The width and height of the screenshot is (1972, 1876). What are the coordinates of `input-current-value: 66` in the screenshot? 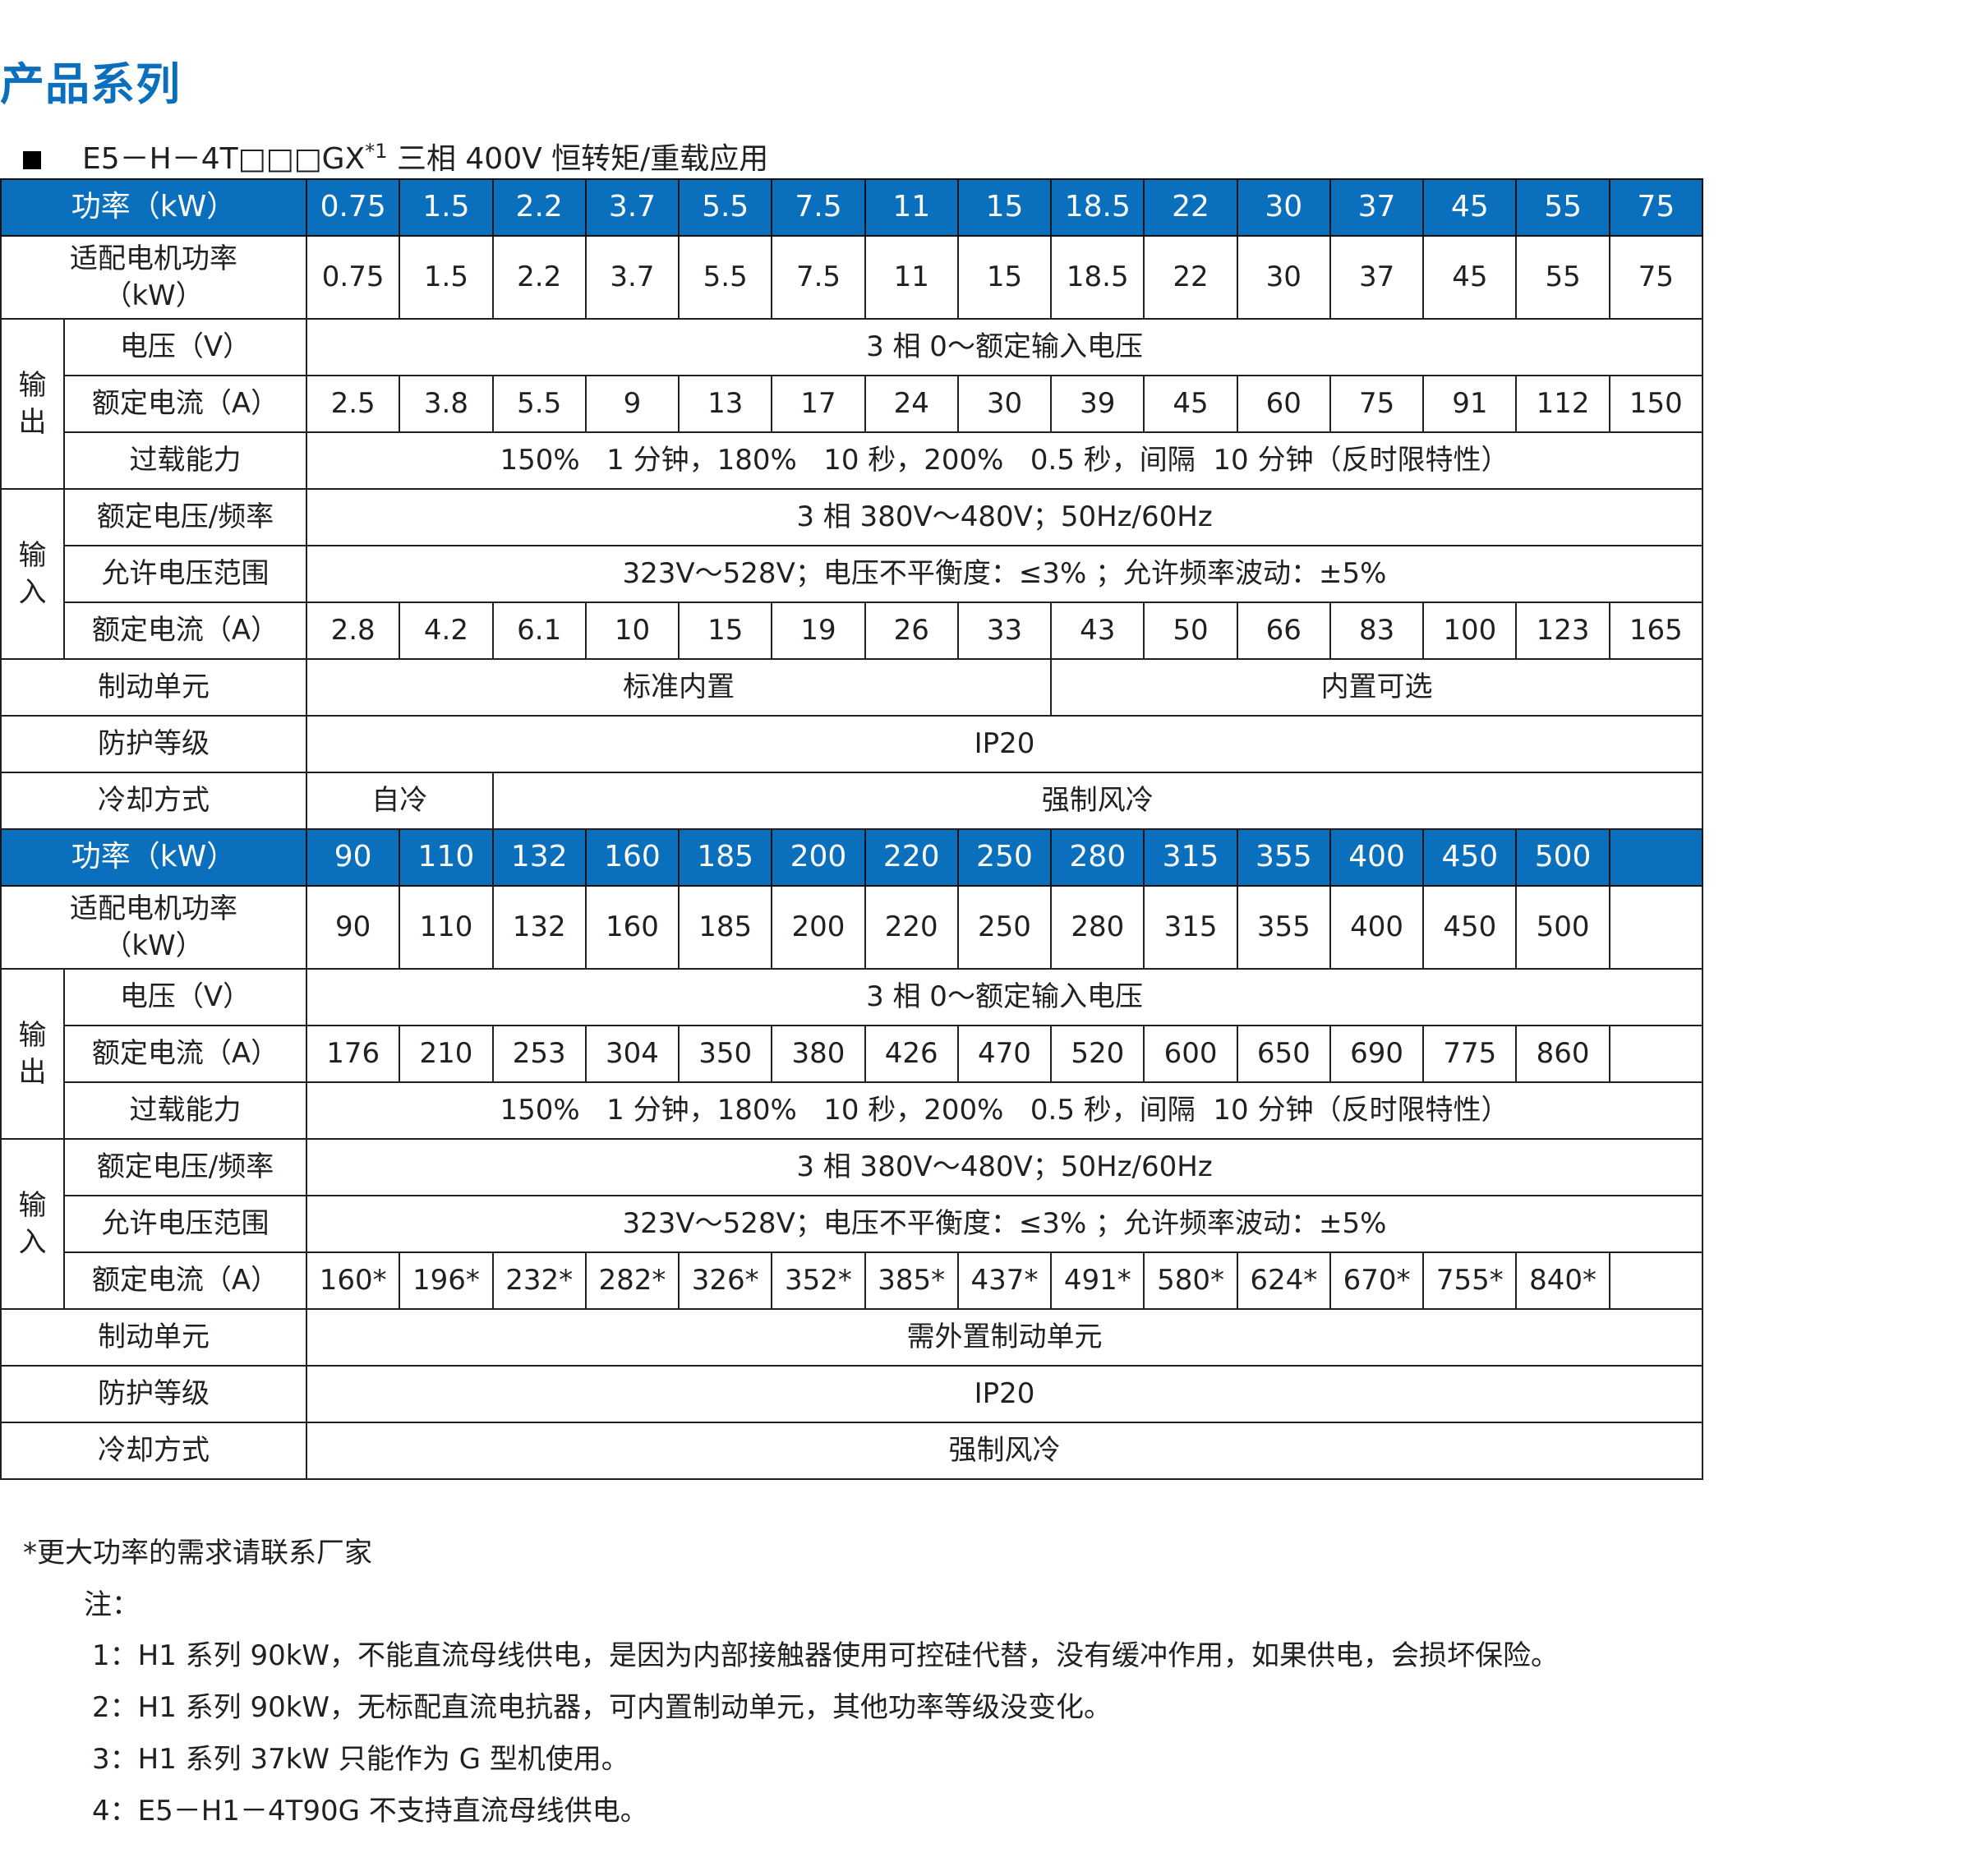 It's located at (1283, 631).